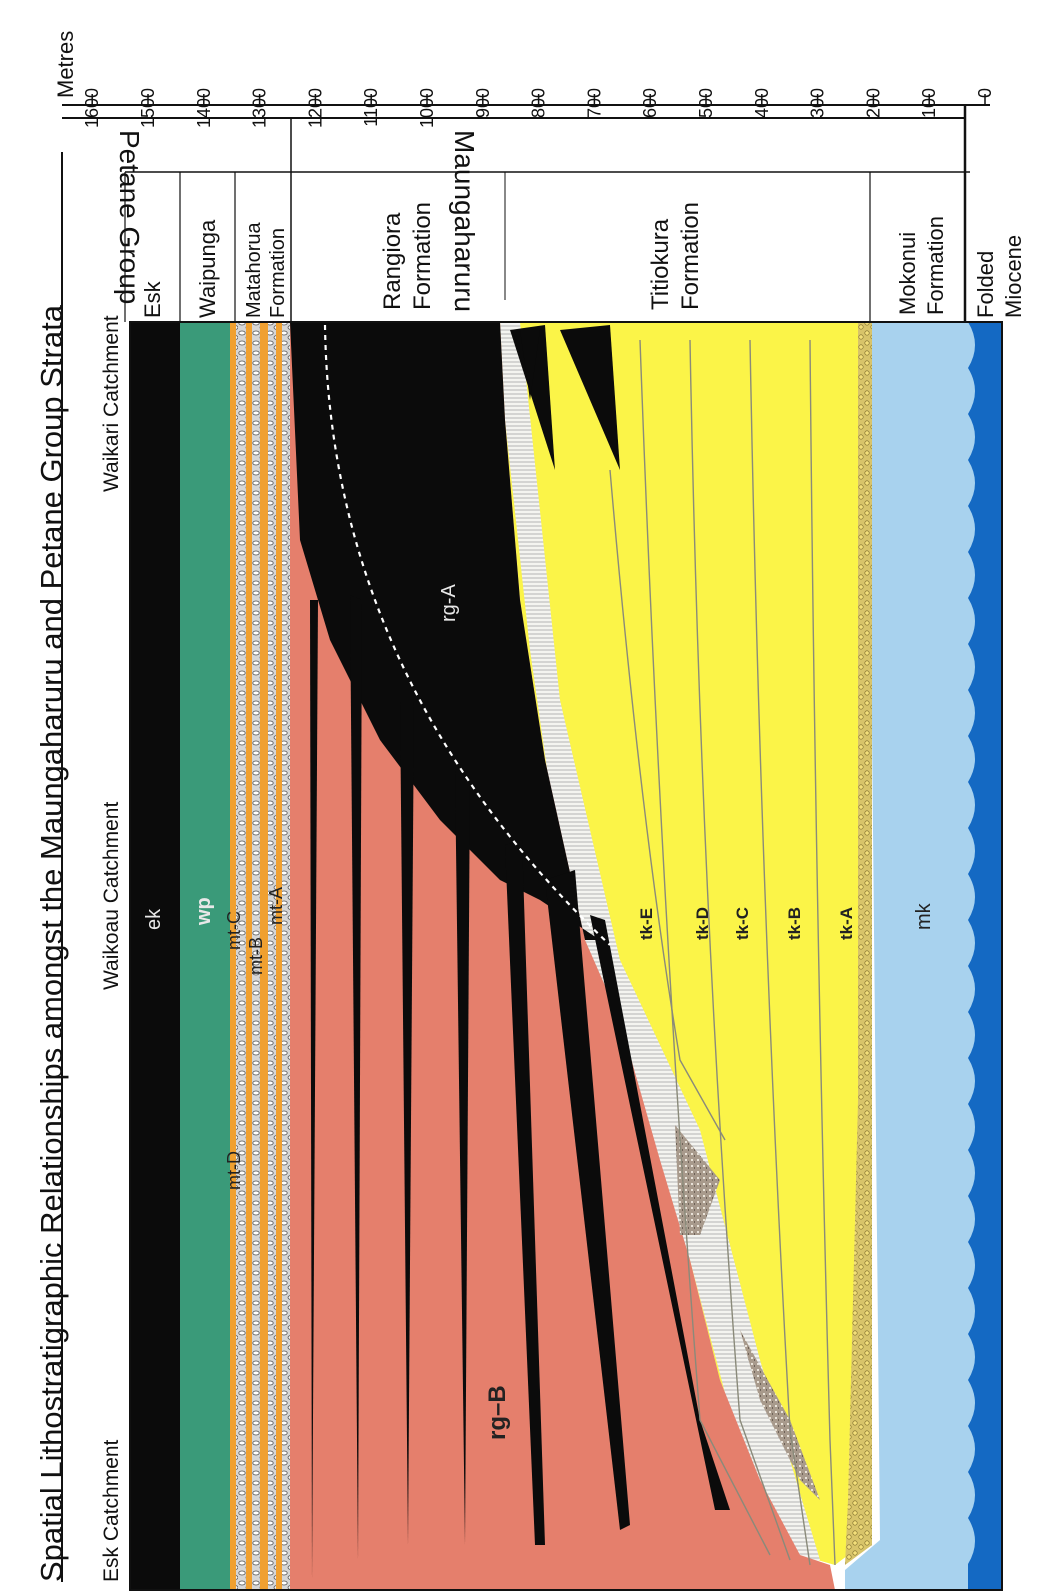 Image resolution: width=1042 pixels, height=1596 pixels. What do you see at coordinates (742, 923) in the screenshot?
I see `unit-tk-c: tk-C` at bounding box center [742, 923].